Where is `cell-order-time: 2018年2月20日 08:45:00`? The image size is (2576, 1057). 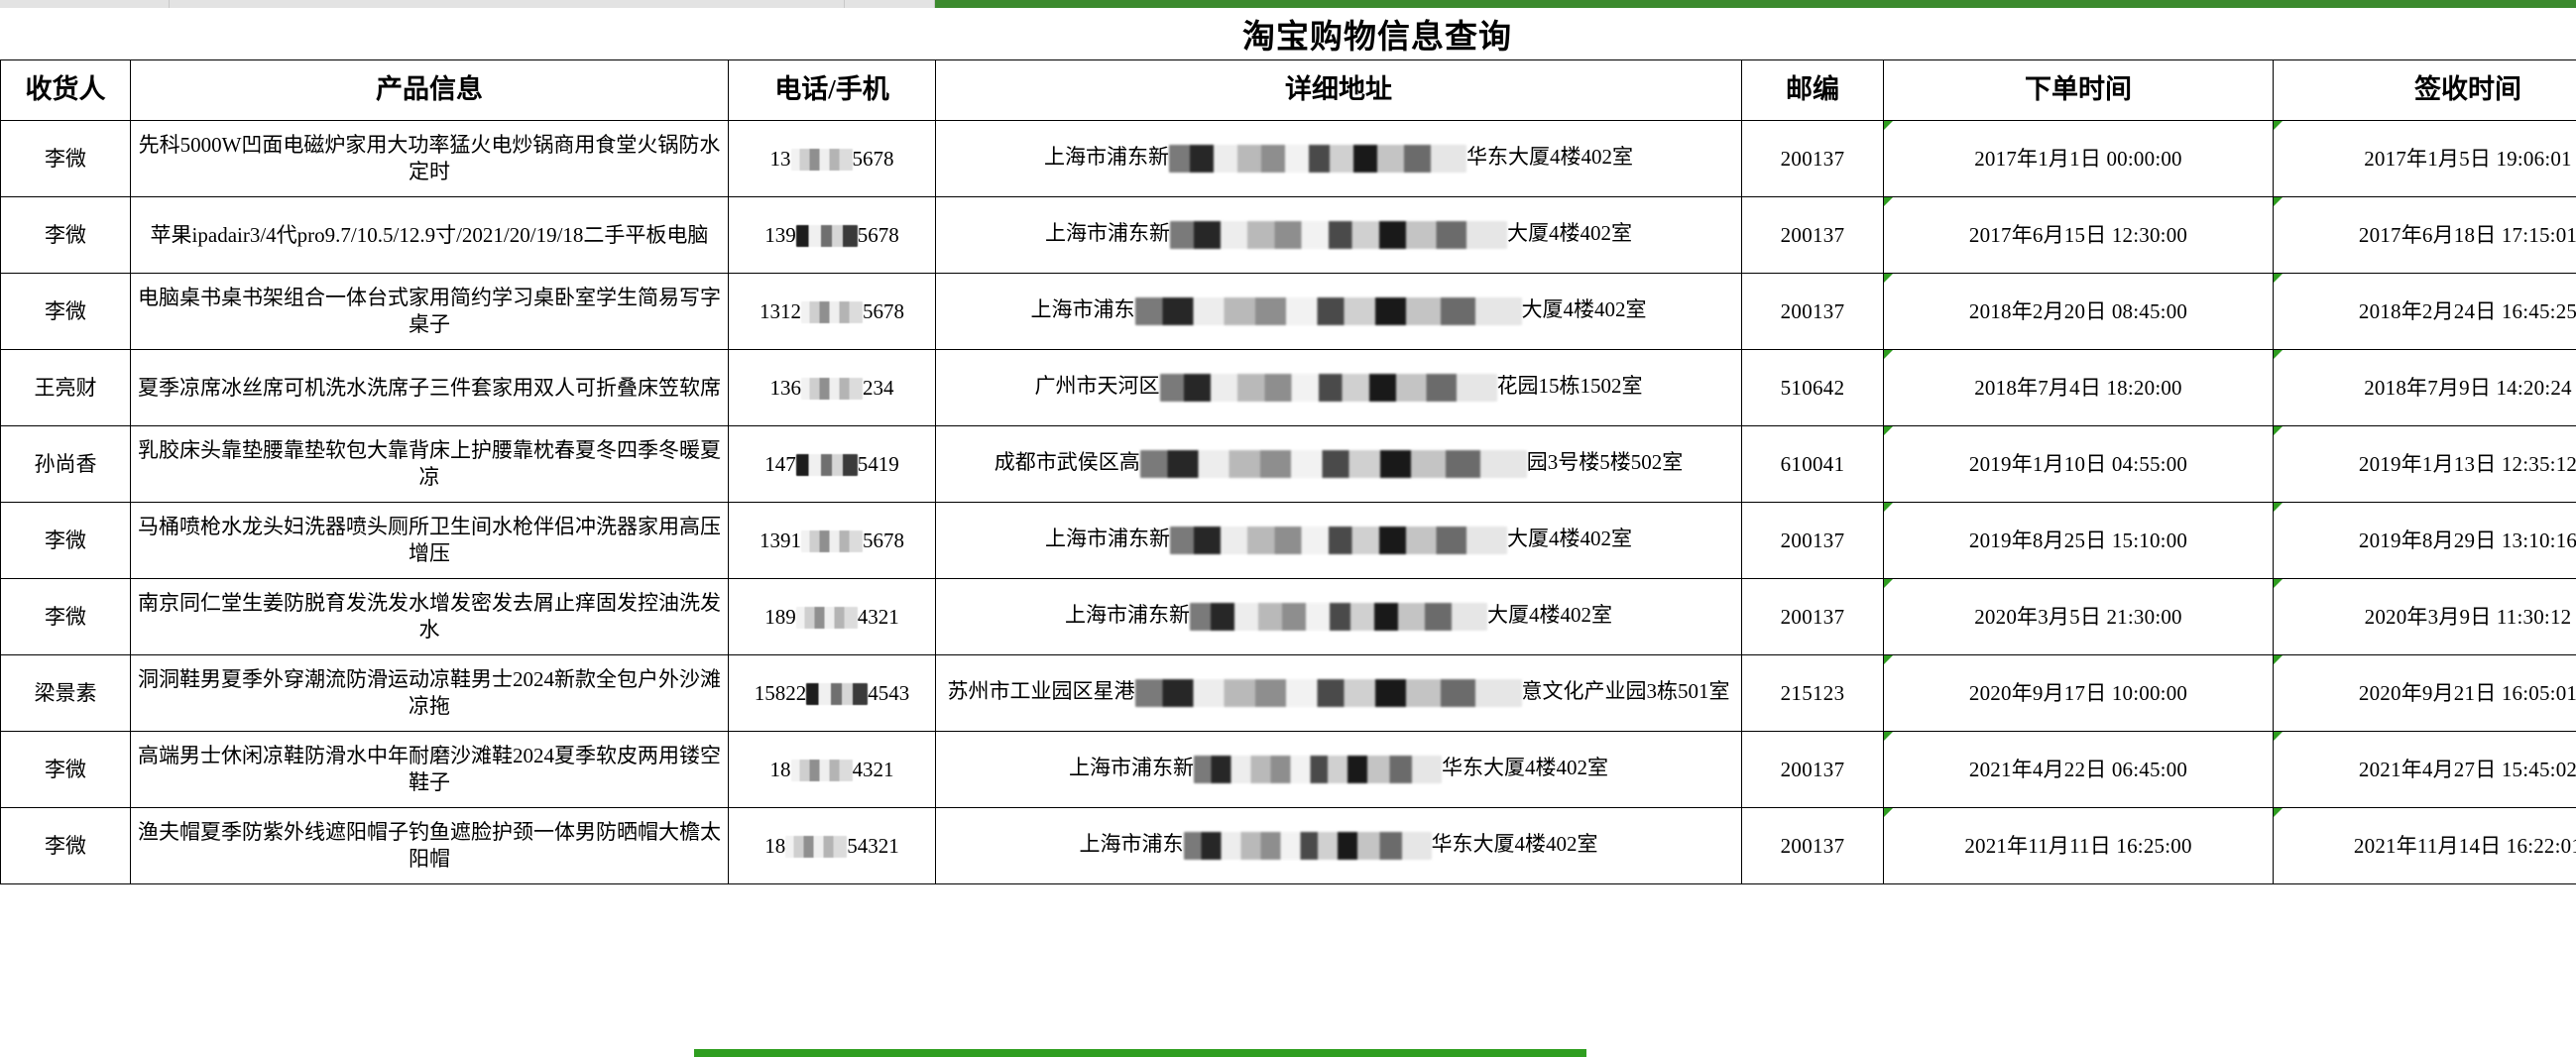
cell-order-time: 2018年2月20日 08:45:00 is located at coordinates (2079, 311).